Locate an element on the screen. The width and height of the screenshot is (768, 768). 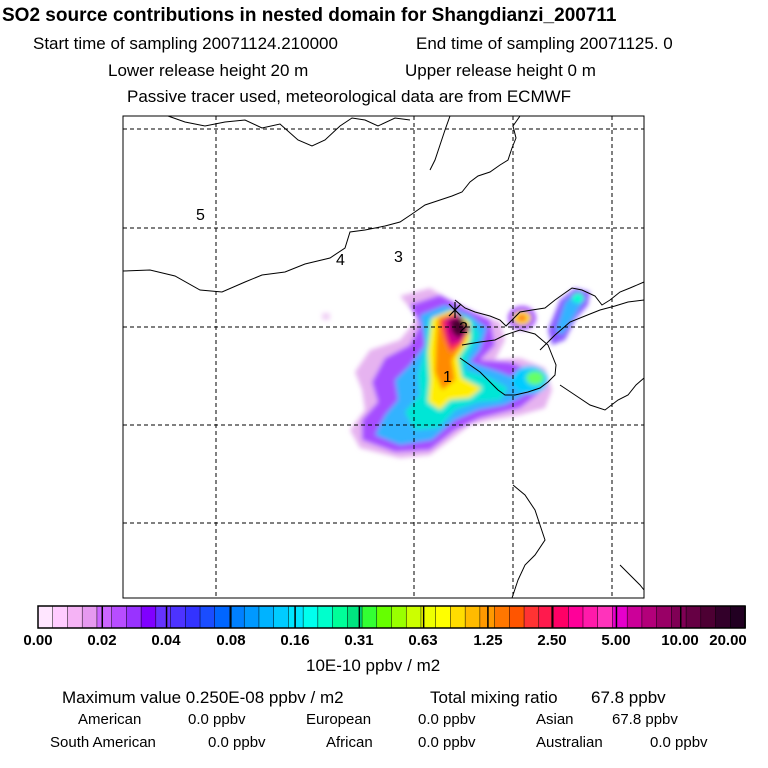
african-label: African is located at coordinates (349, 742).